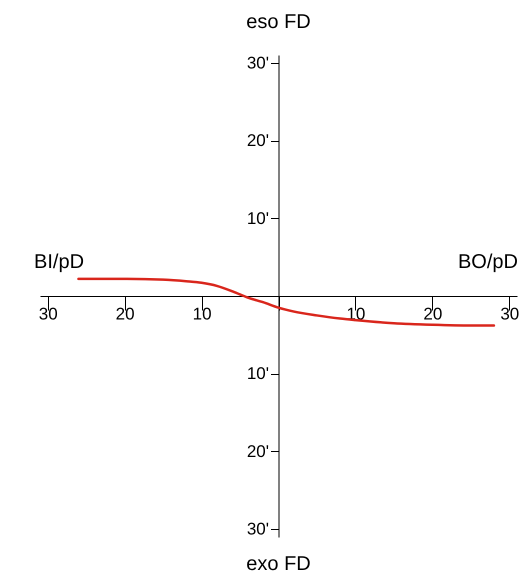 The width and height of the screenshot is (520, 582). Describe the element at coordinates (59, 262) in the screenshot. I see `annotation: BI/pD` at that location.